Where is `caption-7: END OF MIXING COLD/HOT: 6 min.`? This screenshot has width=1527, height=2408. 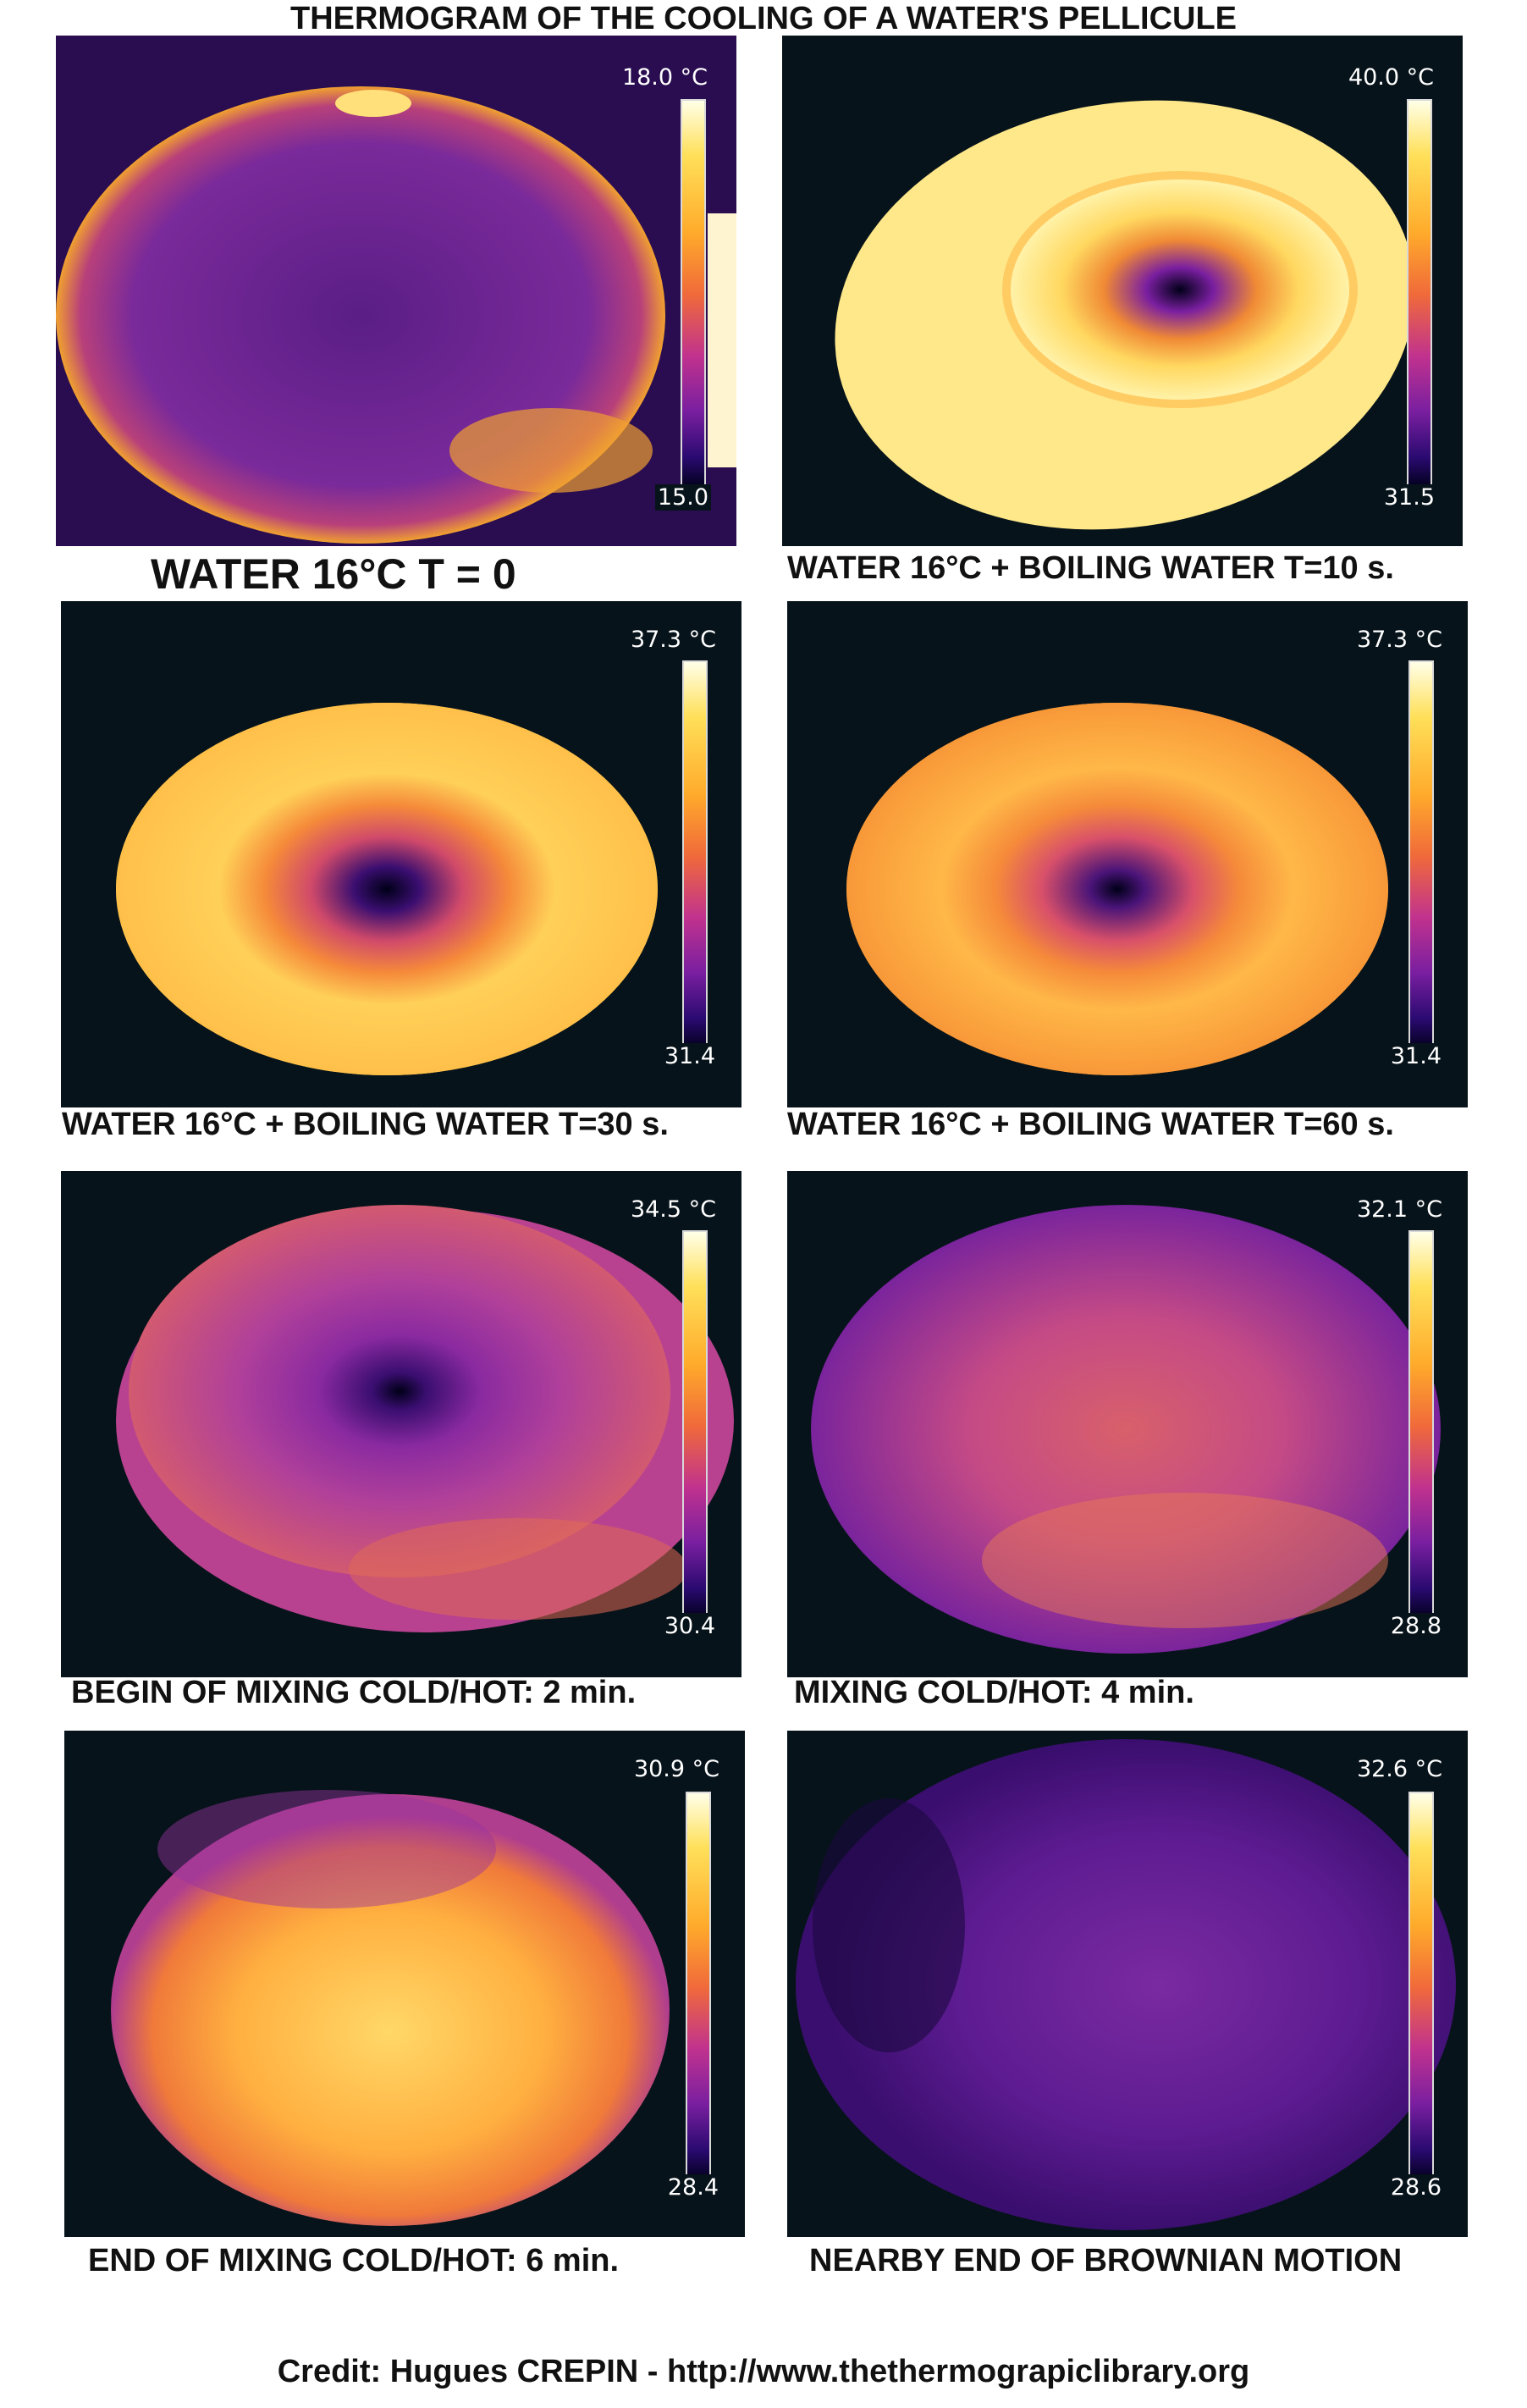 caption-7: END OF MIXING COLD/HOT: 6 min. is located at coordinates (354, 2260).